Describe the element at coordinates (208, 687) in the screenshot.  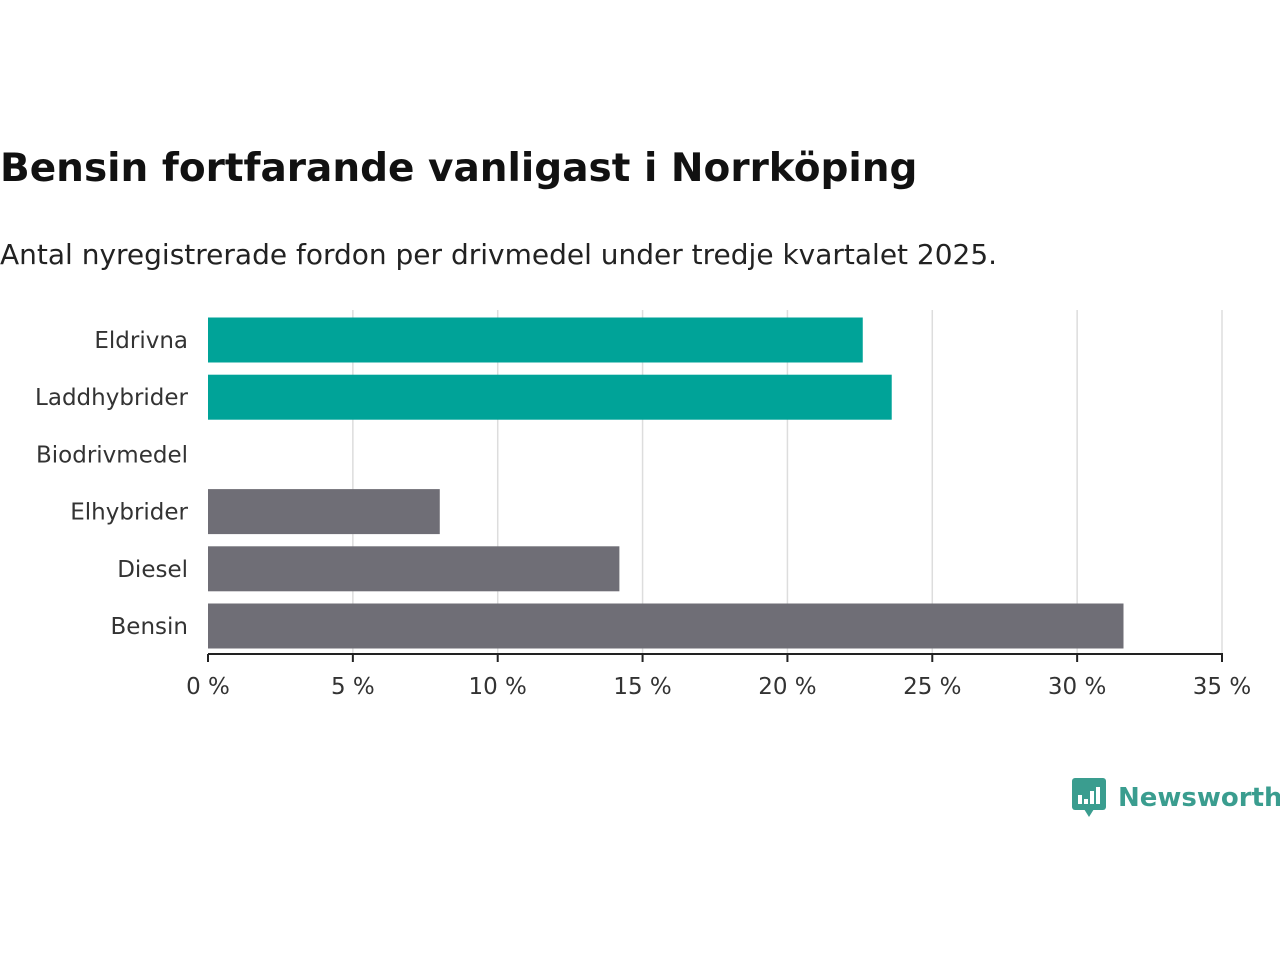
I see `x-tick-label: 0 %` at that location.